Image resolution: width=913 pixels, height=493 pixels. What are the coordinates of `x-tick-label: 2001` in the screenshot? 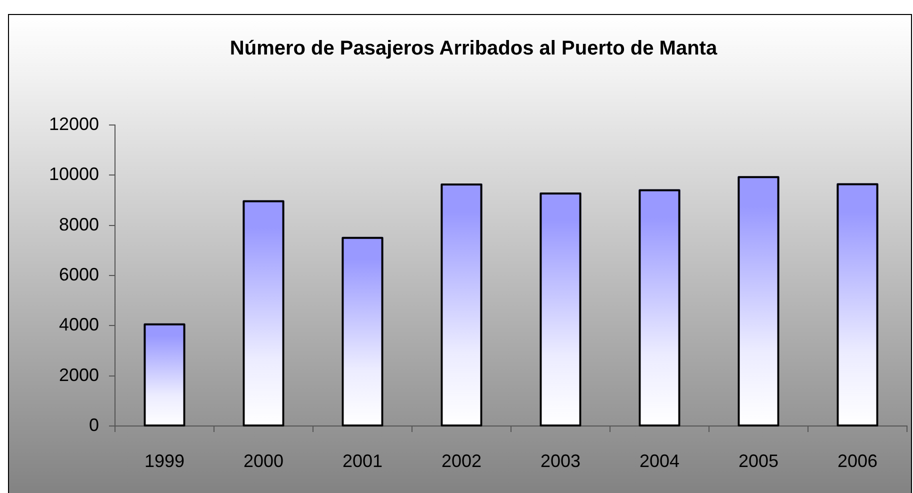 It's located at (362, 460).